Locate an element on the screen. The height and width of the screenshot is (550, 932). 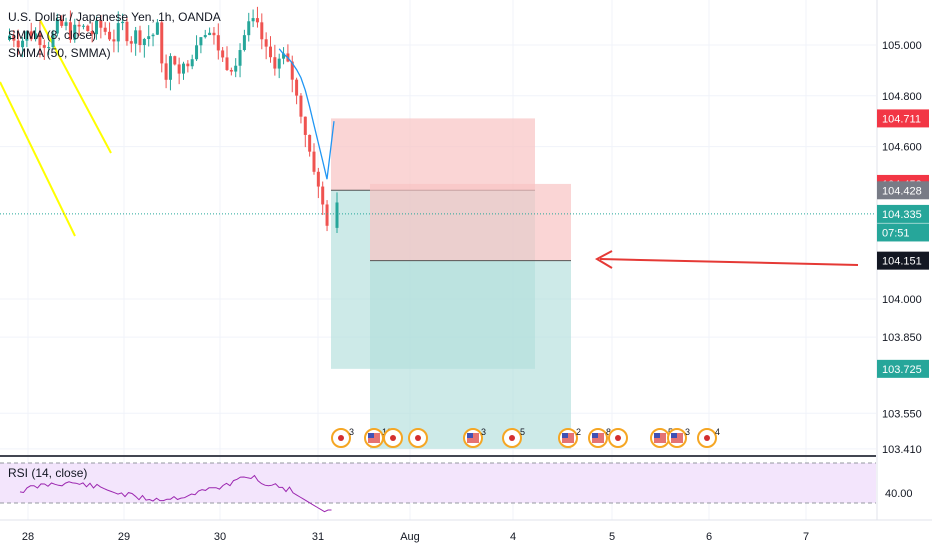
smma-line is located at coordinates (306, 114).